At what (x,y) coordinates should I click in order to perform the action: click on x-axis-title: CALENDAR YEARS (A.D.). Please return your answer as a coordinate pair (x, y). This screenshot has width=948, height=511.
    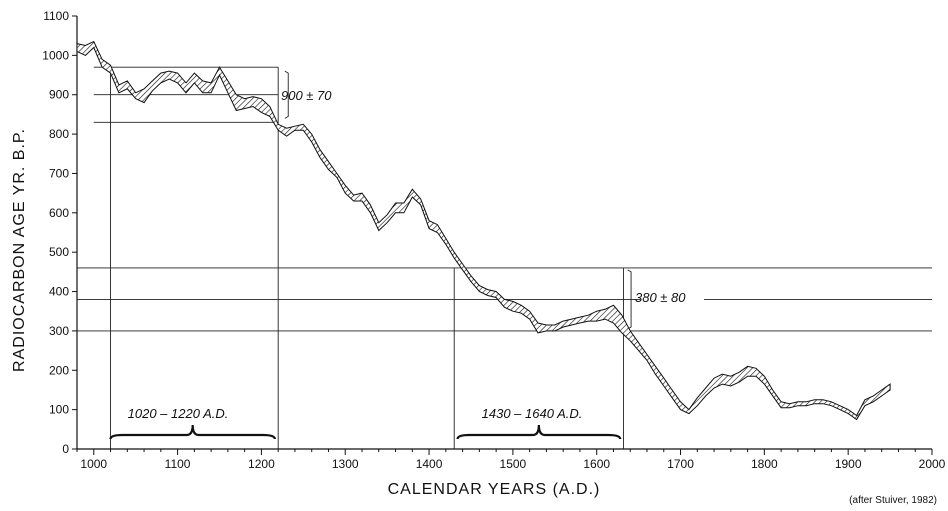
    Looking at the image, I should click on (494, 489).